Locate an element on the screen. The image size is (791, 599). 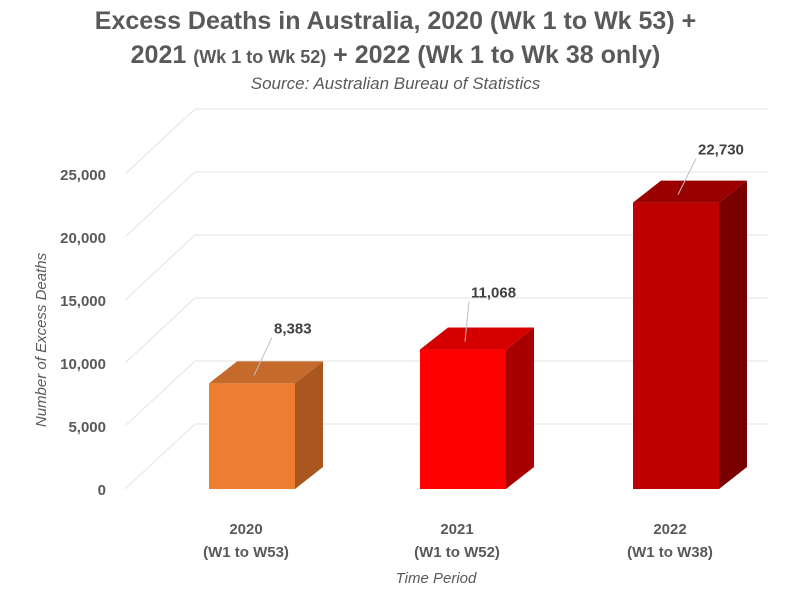
y-tick-label: 5,000 is located at coordinates (87, 427).